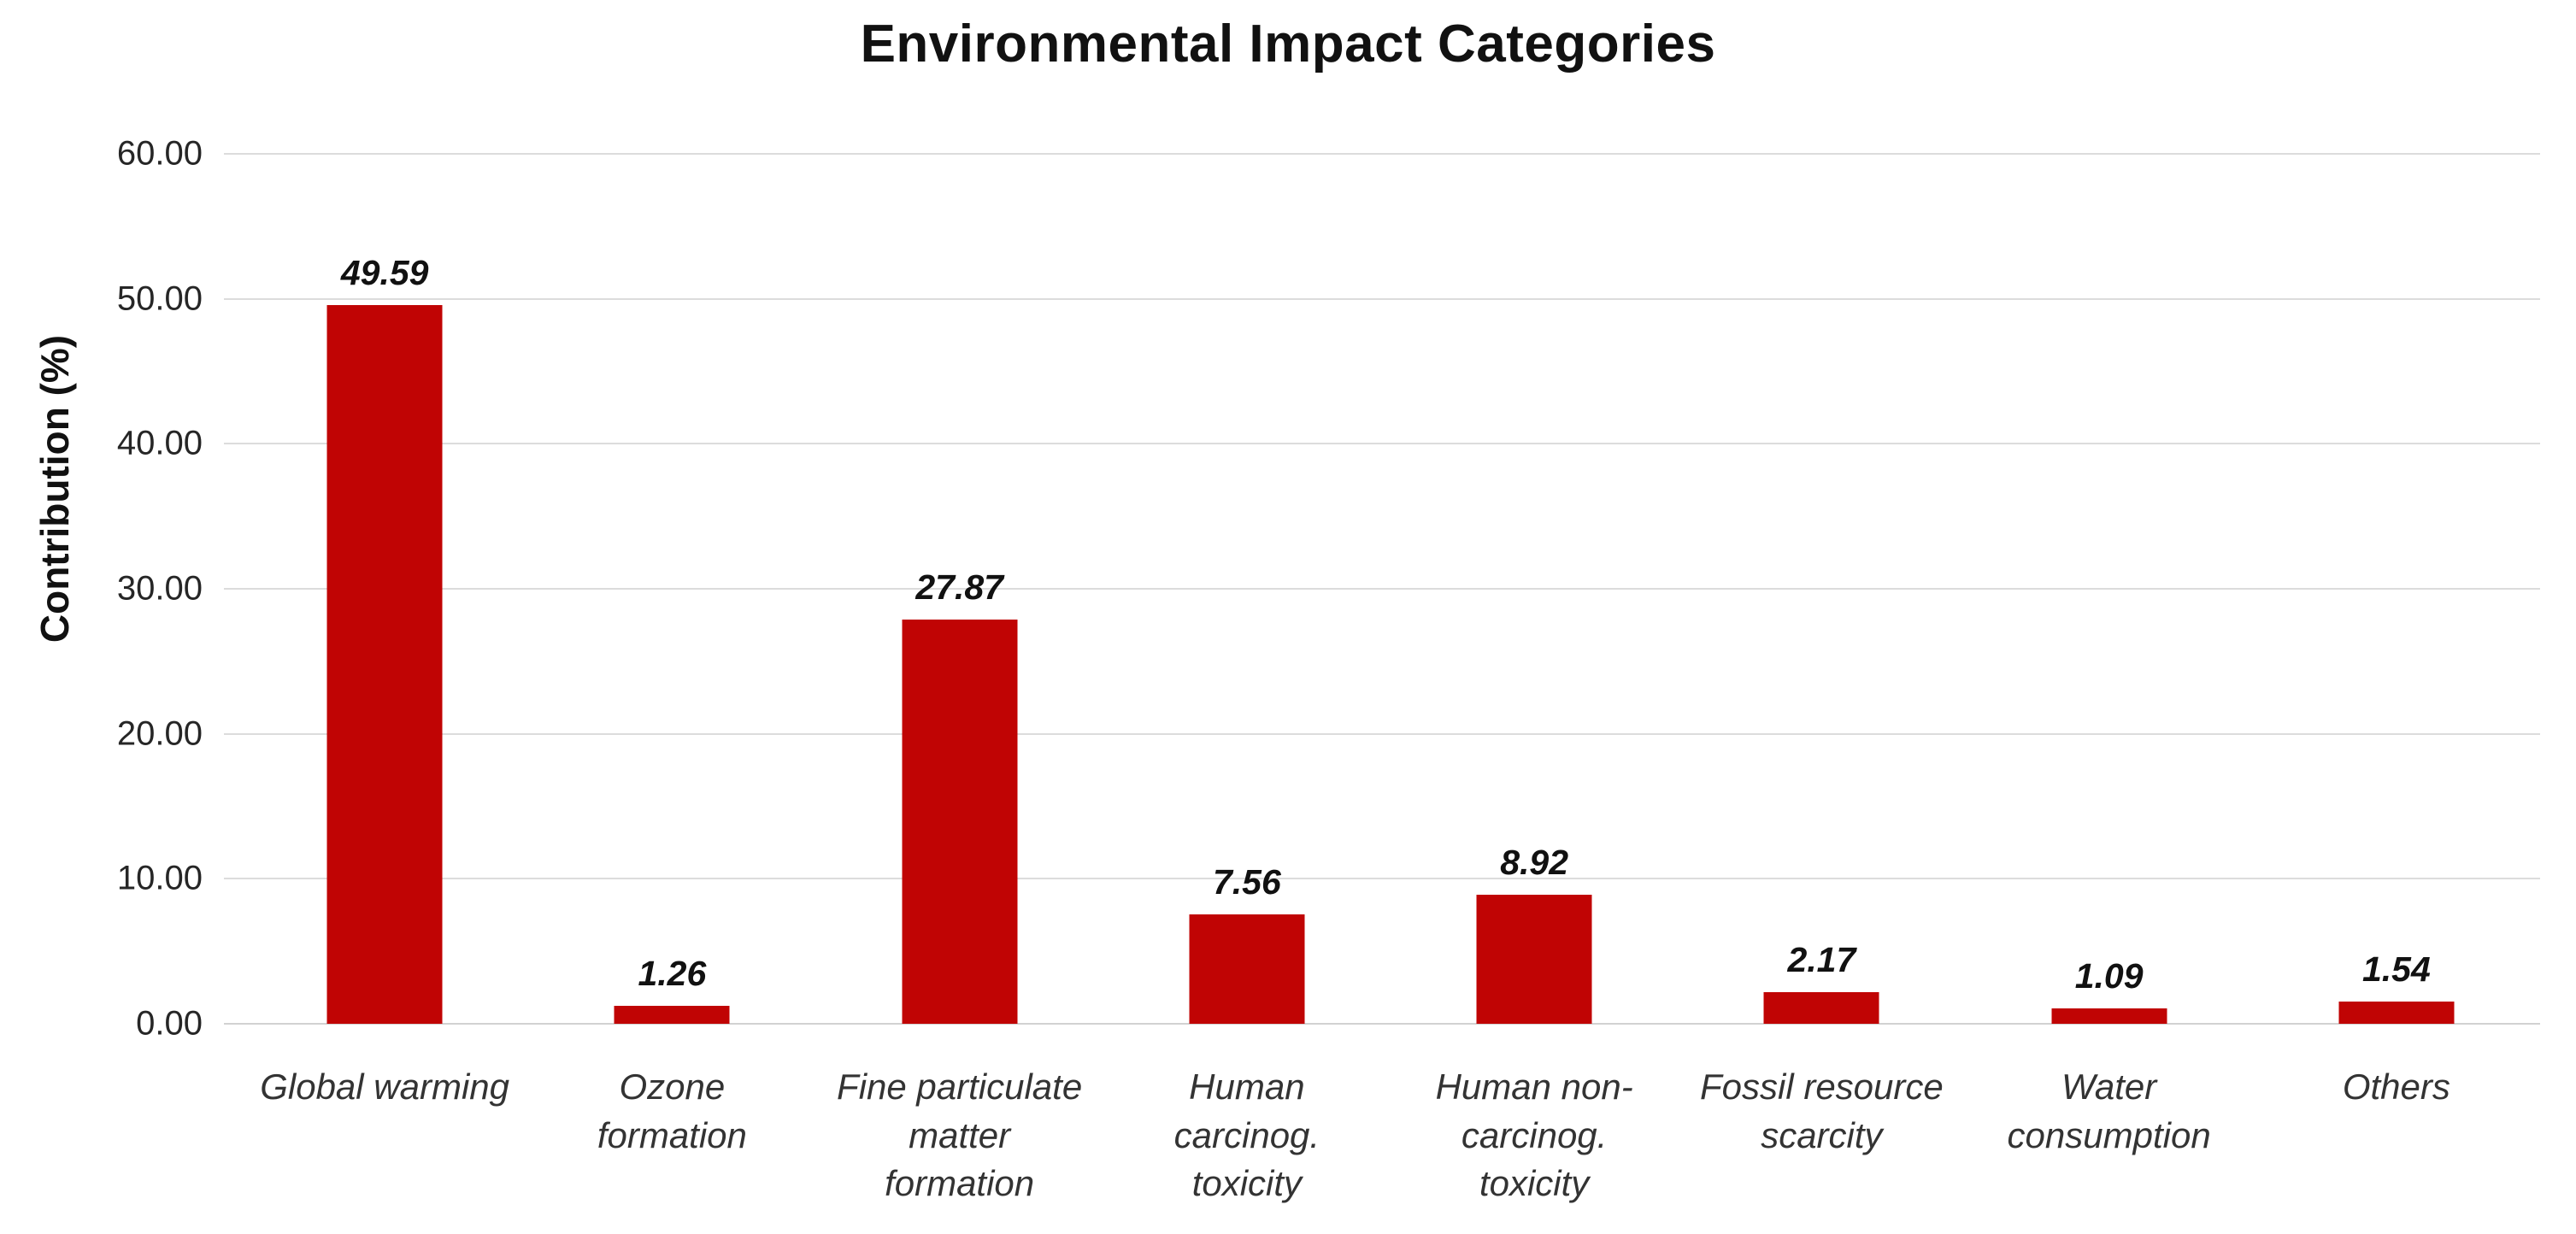 The image size is (2576, 1234). Describe the element at coordinates (1247, 679) in the screenshot. I see `bar-group: 7.56 Human carcinog. toxicity` at that location.